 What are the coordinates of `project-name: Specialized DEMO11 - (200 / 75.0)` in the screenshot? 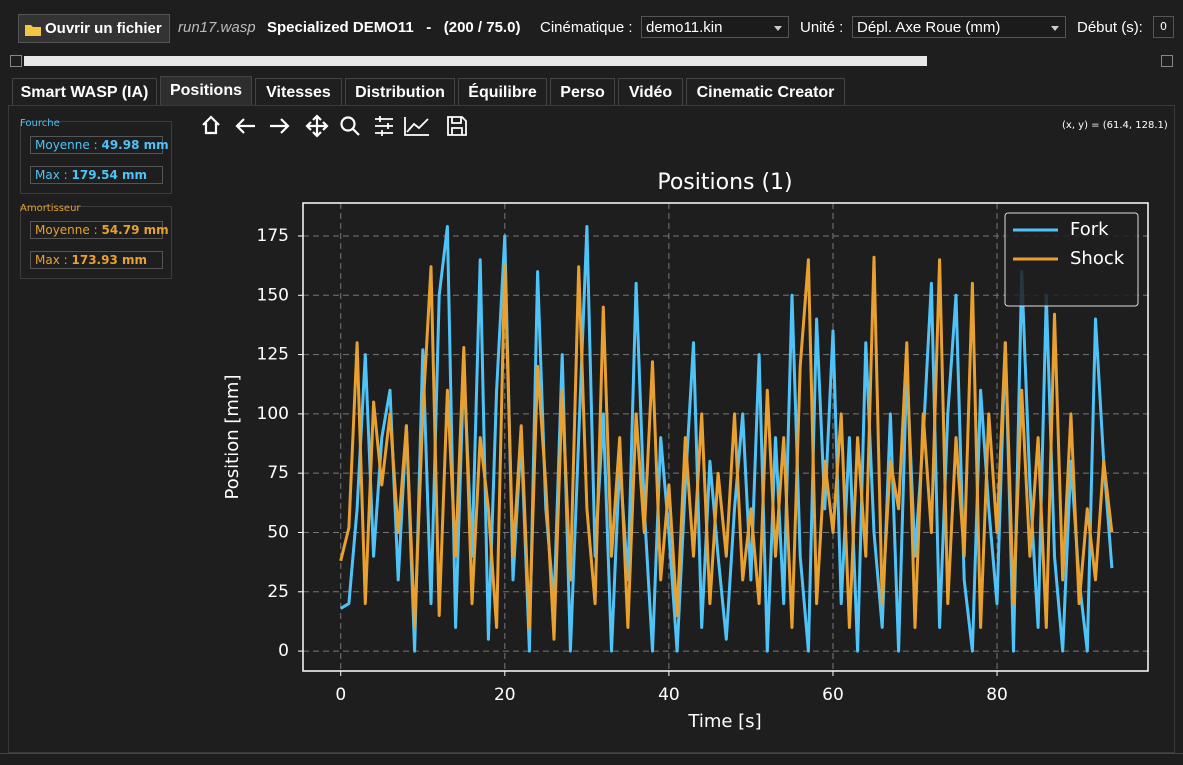 It's located at (394, 27).